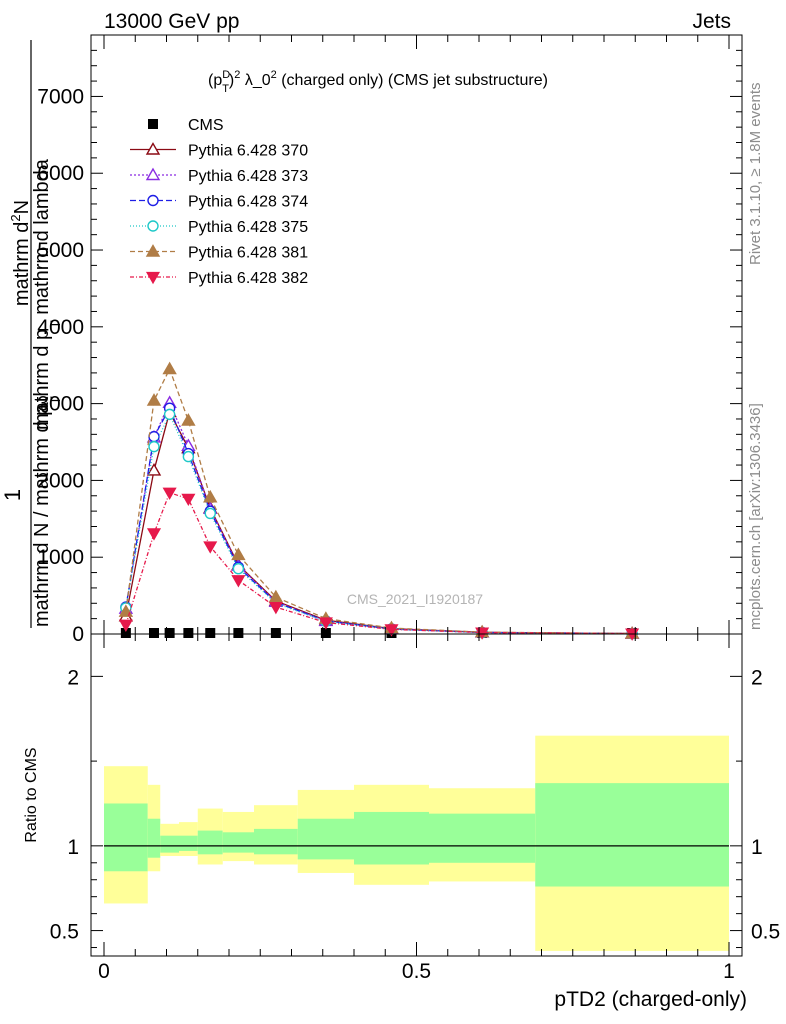  What do you see at coordinates (78, 634) in the screenshot?
I see `y-tick-label: 0` at bounding box center [78, 634].